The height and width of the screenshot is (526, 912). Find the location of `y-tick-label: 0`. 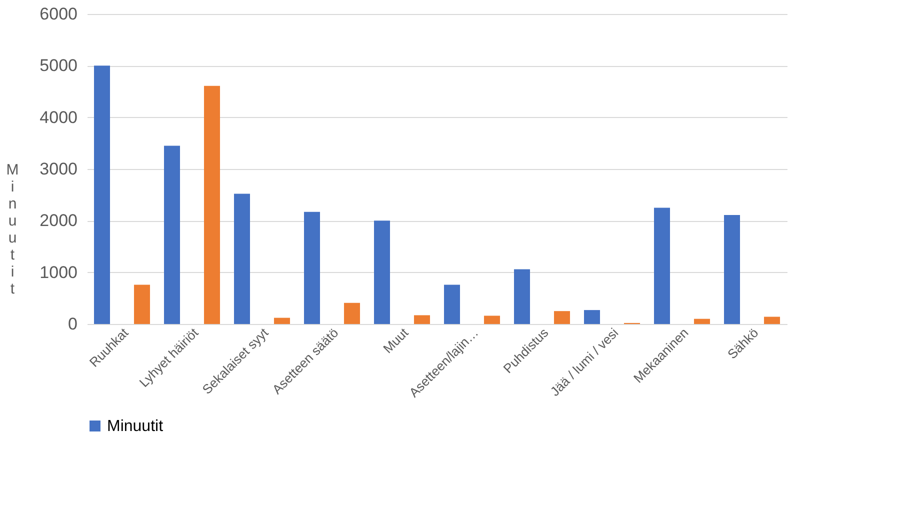

y-tick-label: 0 is located at coordinates (73, 324).